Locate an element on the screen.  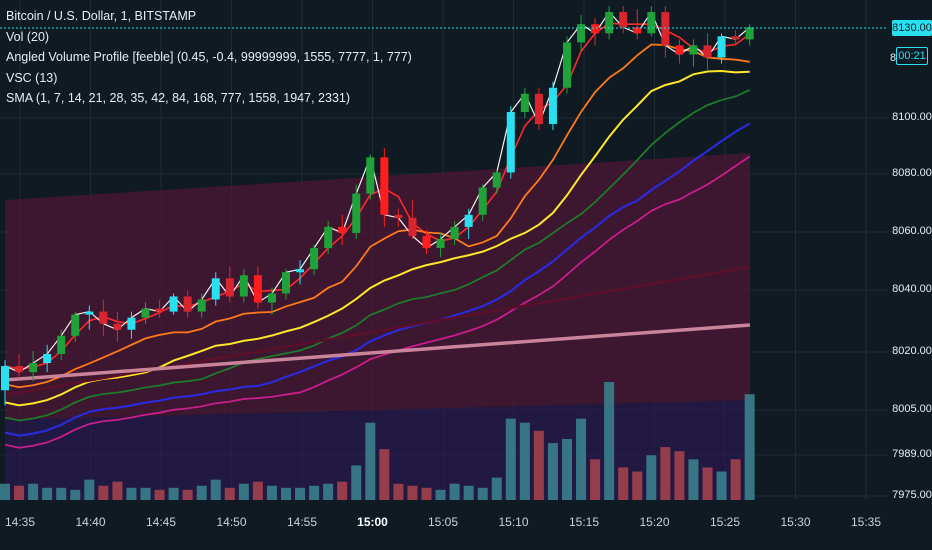
price-tick-label: 8080.00 is located at coordinates (912, 173).